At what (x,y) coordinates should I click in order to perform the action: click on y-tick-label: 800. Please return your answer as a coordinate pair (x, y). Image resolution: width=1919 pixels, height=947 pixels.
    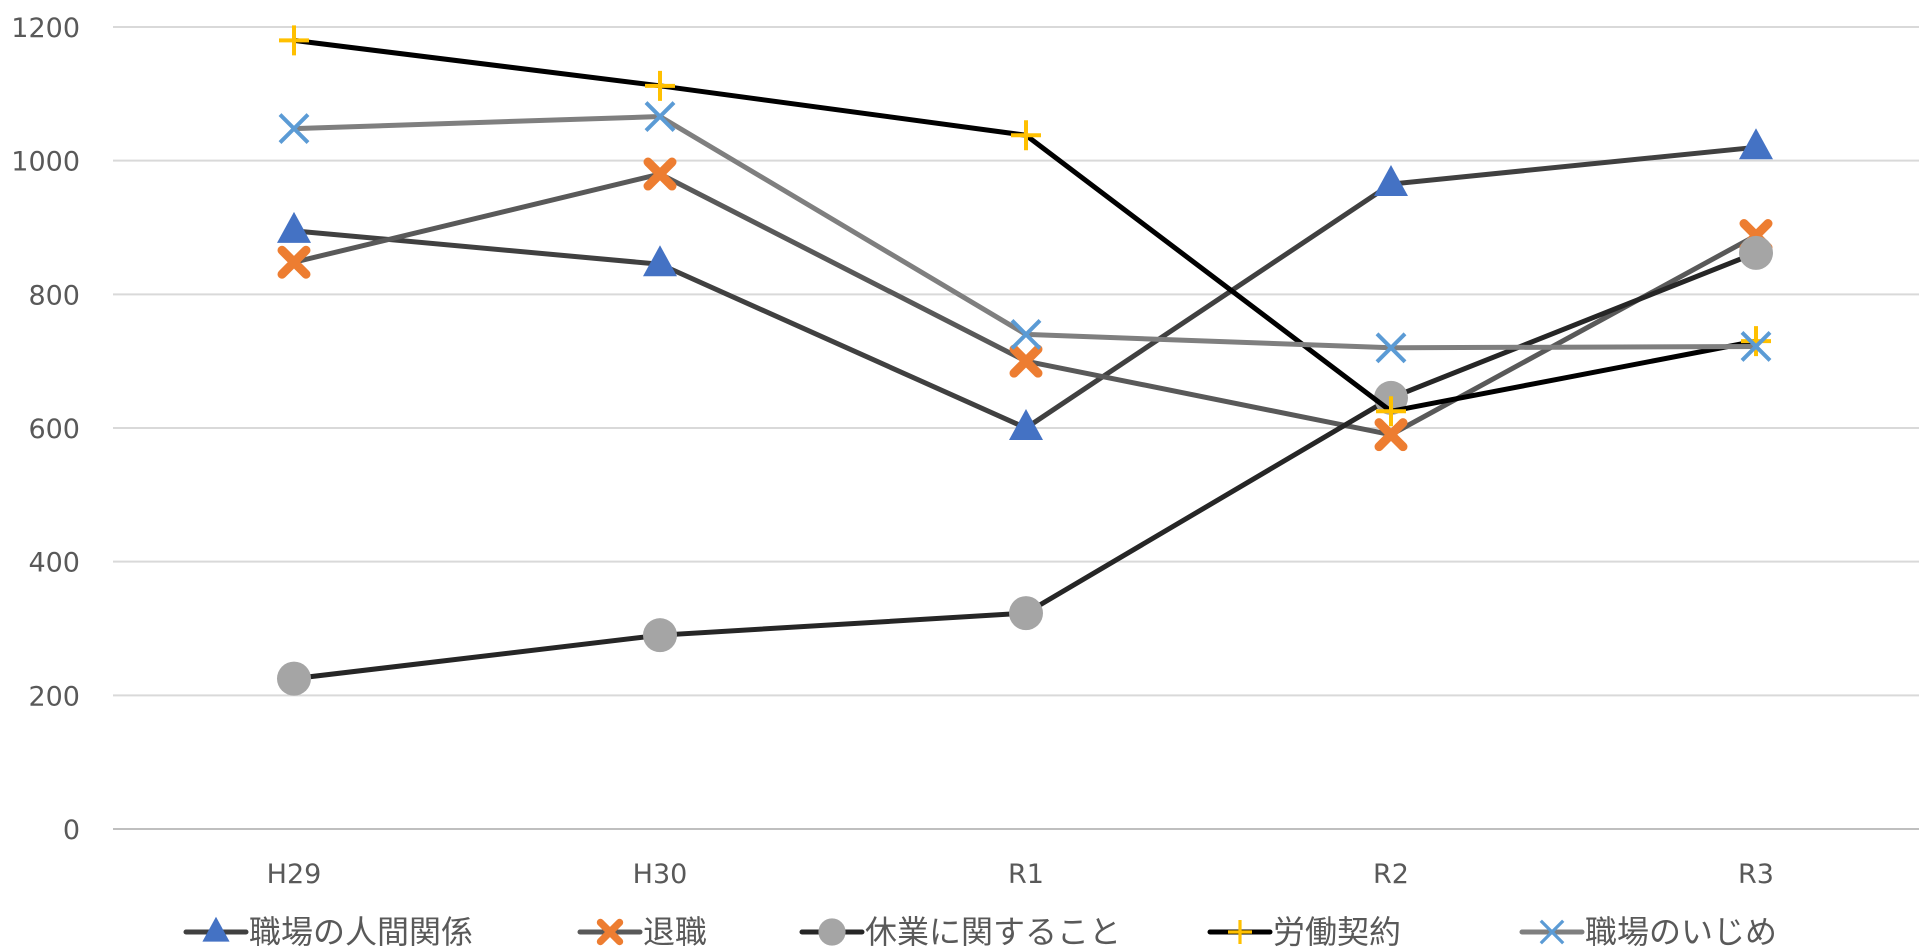
    Looking at the image, I should click on (54, 295).